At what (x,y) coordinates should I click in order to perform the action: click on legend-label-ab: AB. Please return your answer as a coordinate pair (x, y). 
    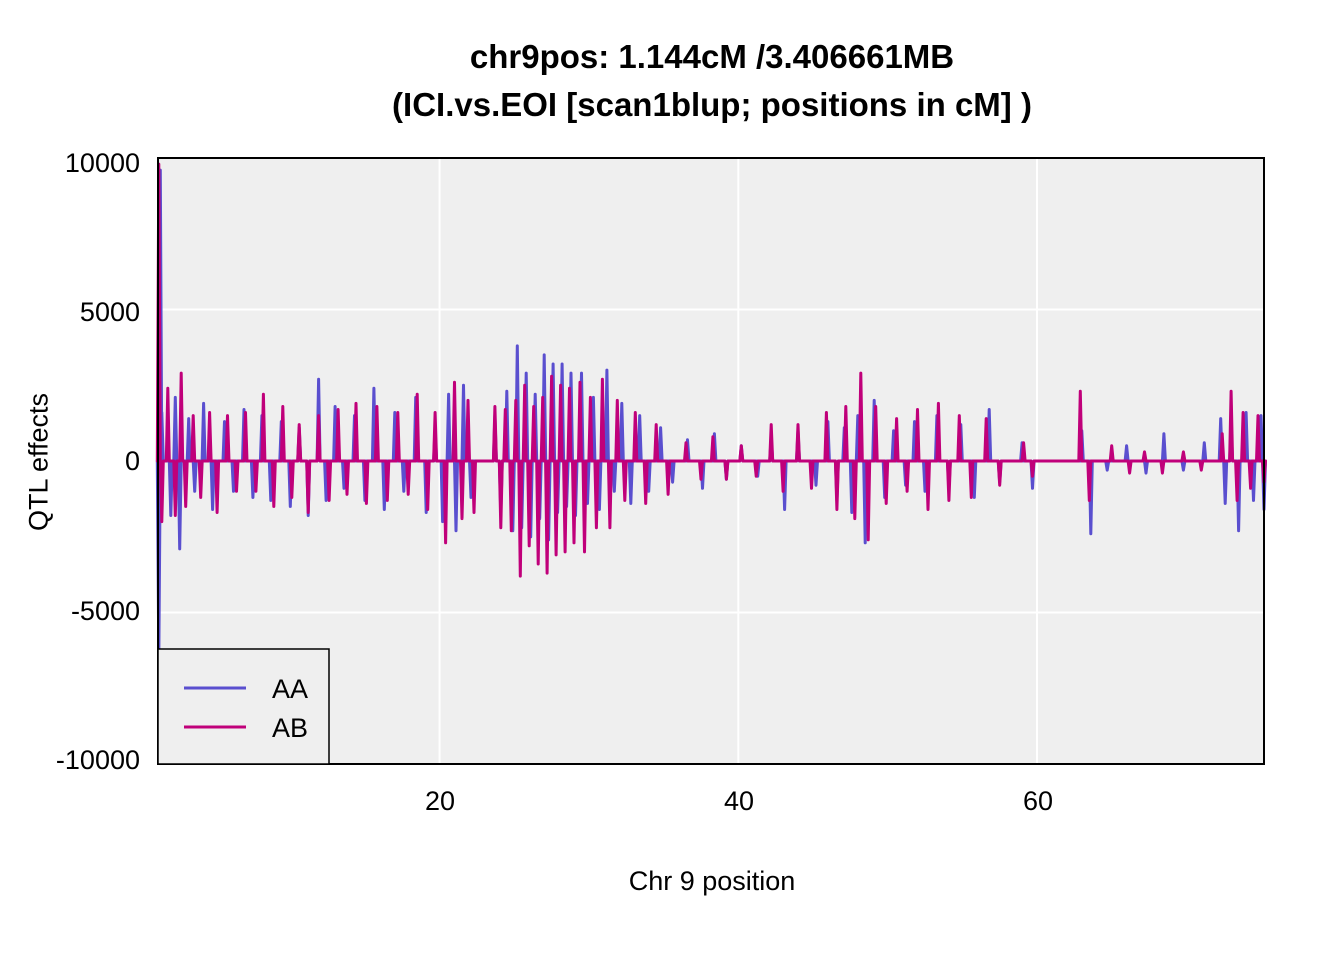
    Looking at the image, I should click on (290, 728).